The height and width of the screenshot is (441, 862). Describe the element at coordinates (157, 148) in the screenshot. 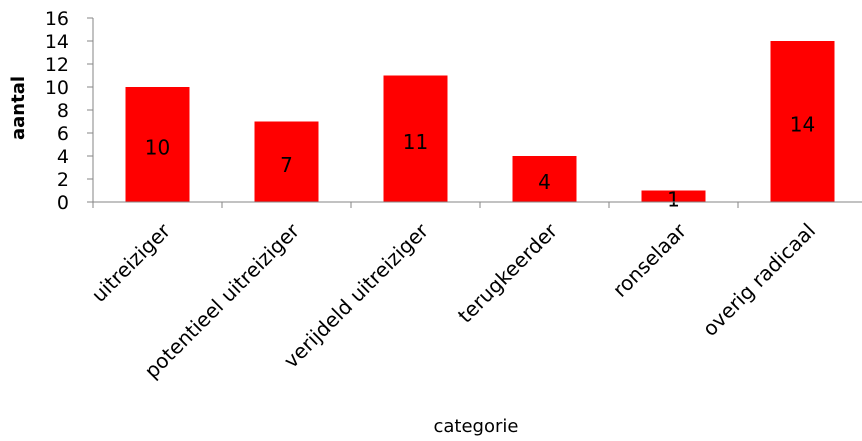

I see `data-label: 10` at that location.